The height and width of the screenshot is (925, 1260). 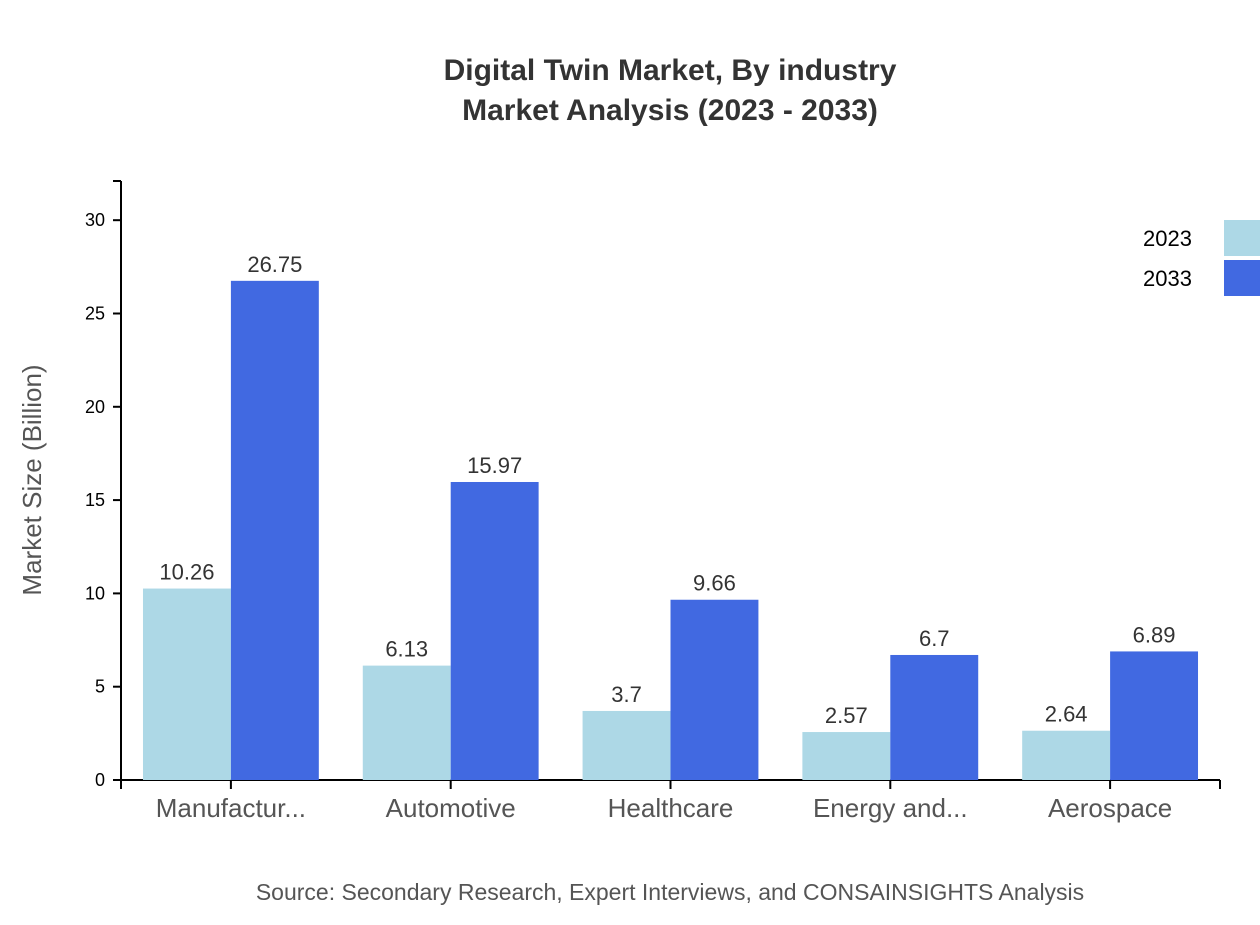 What do you see at coordinates (95, 220) in the screenshot?
I see `y-tick-label: 30` at bounding box center [95, 220].